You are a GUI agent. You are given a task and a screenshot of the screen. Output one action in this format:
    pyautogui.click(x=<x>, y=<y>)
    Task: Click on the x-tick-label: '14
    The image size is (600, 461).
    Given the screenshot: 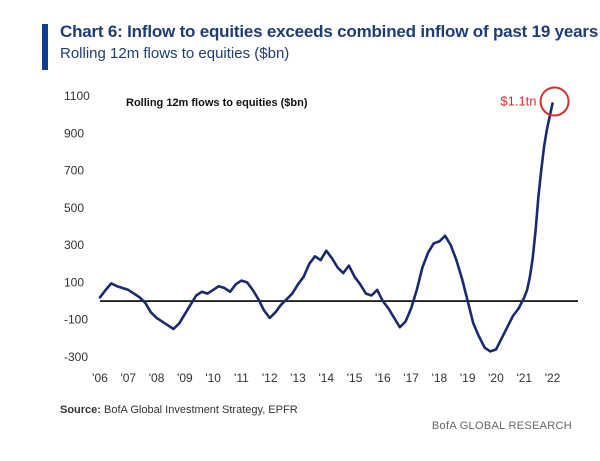 What is the action you would take?
    pyautogui.click(x=326, y=378)
    